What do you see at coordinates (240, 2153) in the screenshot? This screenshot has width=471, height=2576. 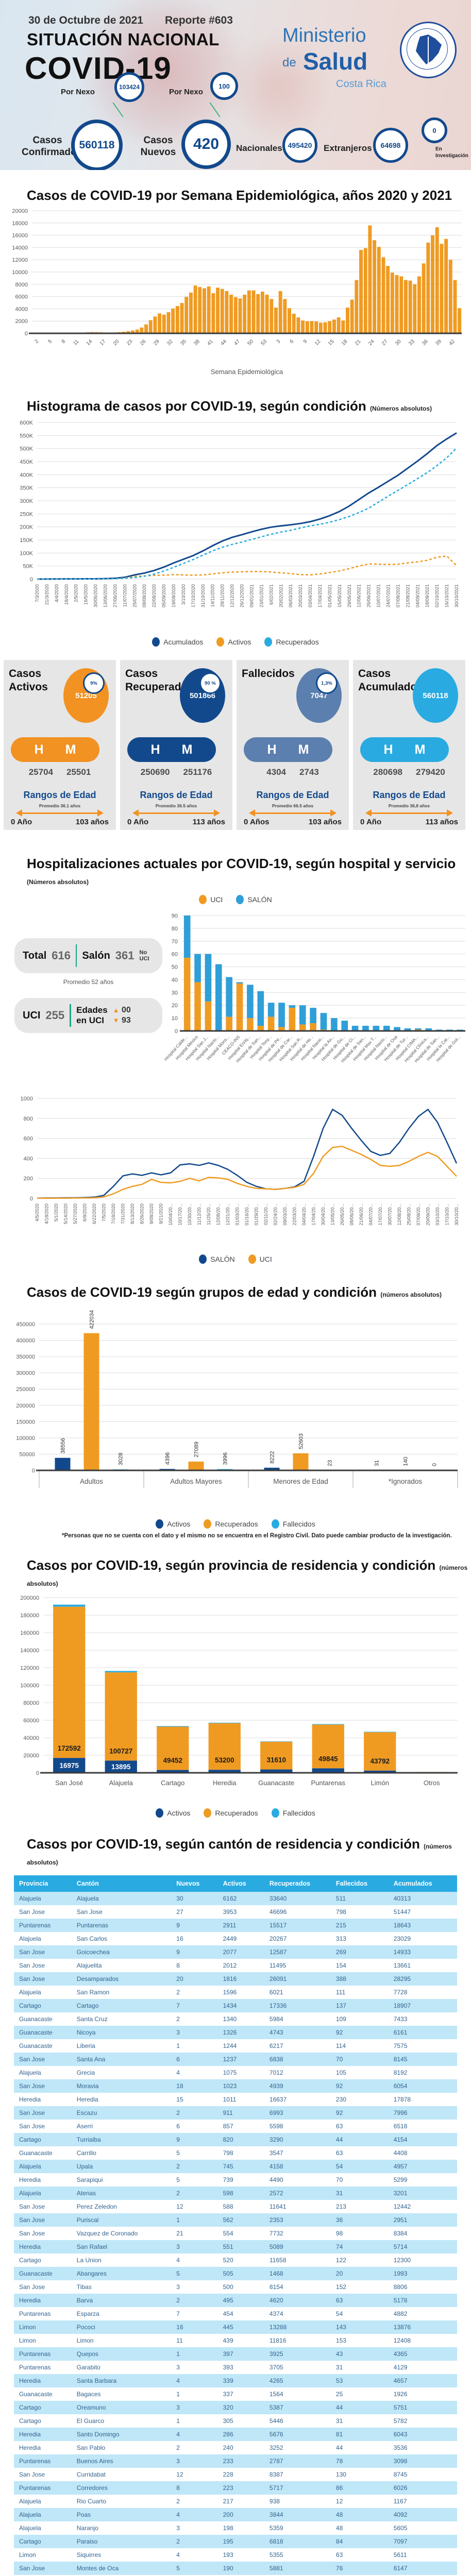 I see `table-cell: 798` at bounding box center [240, 2153].